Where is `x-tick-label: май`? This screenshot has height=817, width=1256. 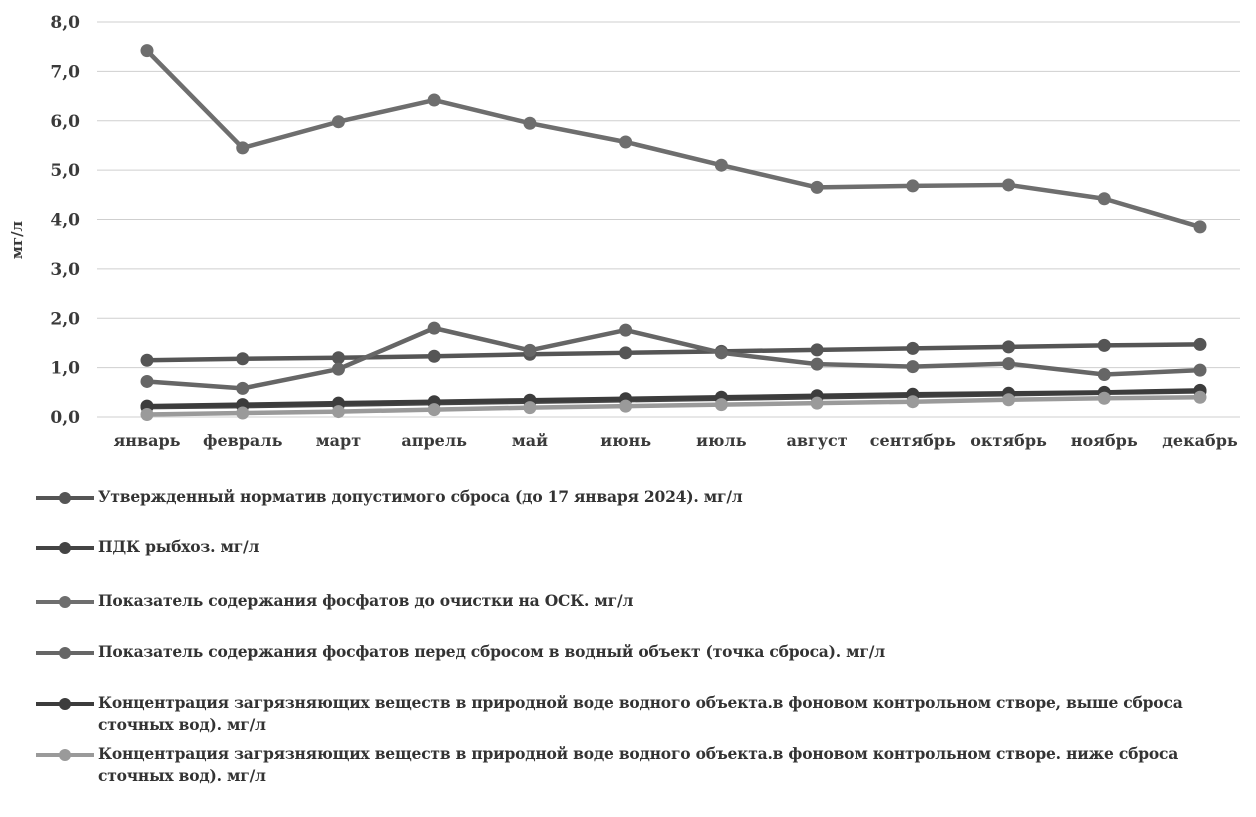
x-tick-label: май is located at coordinates (530, 440).